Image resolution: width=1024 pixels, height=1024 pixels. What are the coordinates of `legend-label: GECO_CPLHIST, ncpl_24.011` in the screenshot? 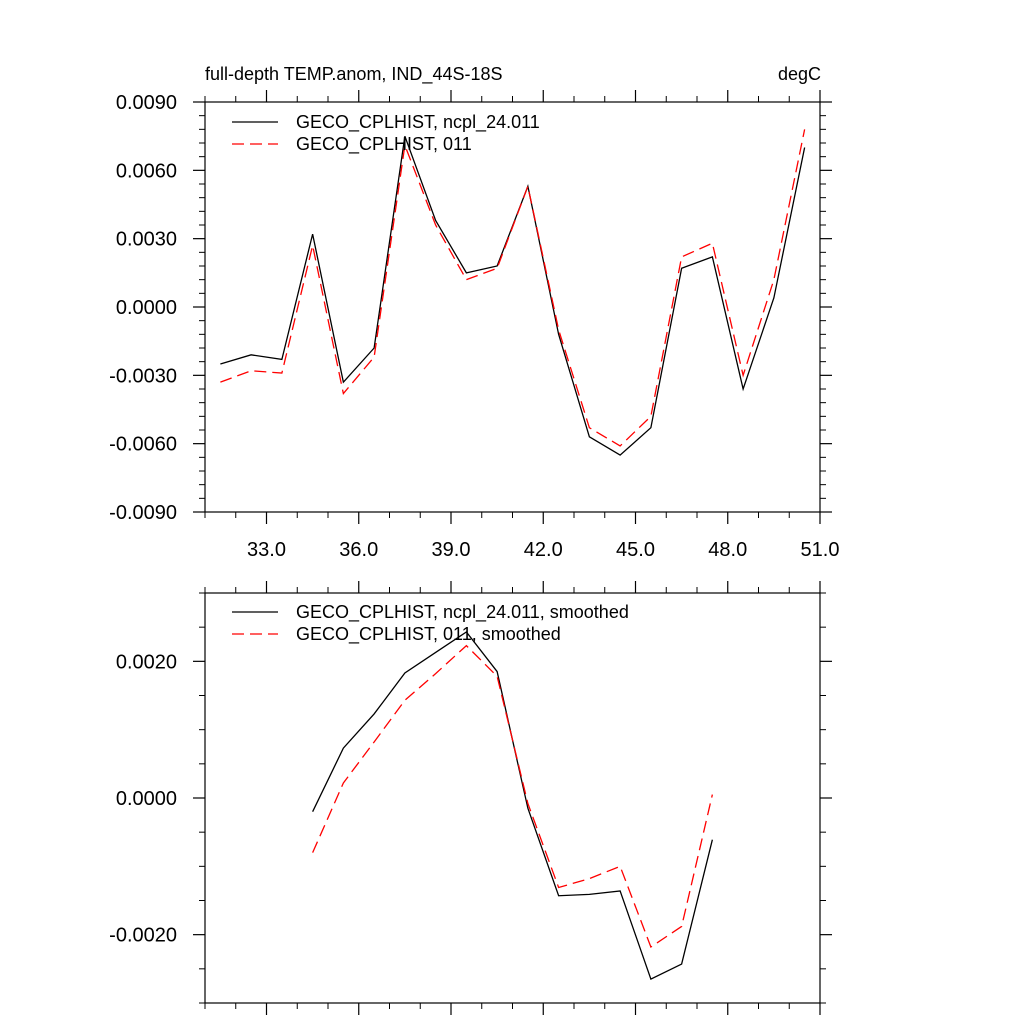 It's located at (418, 122).